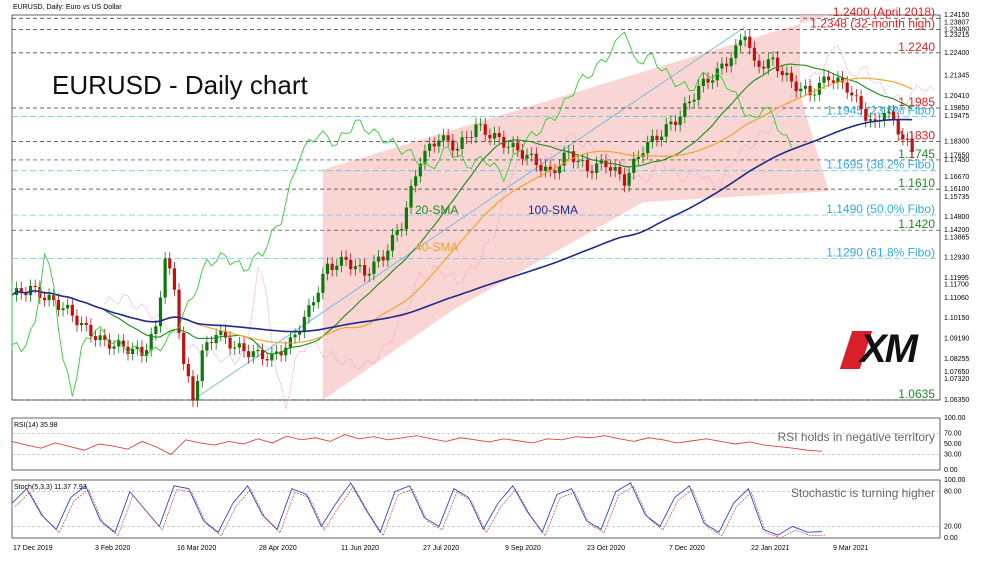  Describe the element at coordinates (884, 12) in the screenshot. I see `level-label-0: 1.2400 (April 2018)` at that location.